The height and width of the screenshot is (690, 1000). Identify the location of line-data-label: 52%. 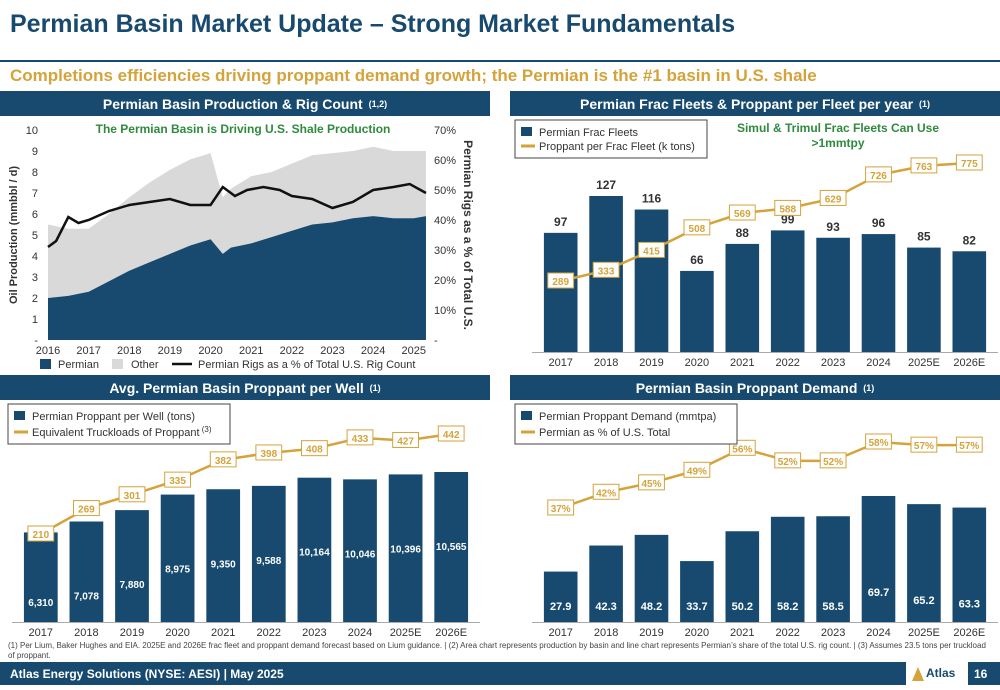
(833, 462).